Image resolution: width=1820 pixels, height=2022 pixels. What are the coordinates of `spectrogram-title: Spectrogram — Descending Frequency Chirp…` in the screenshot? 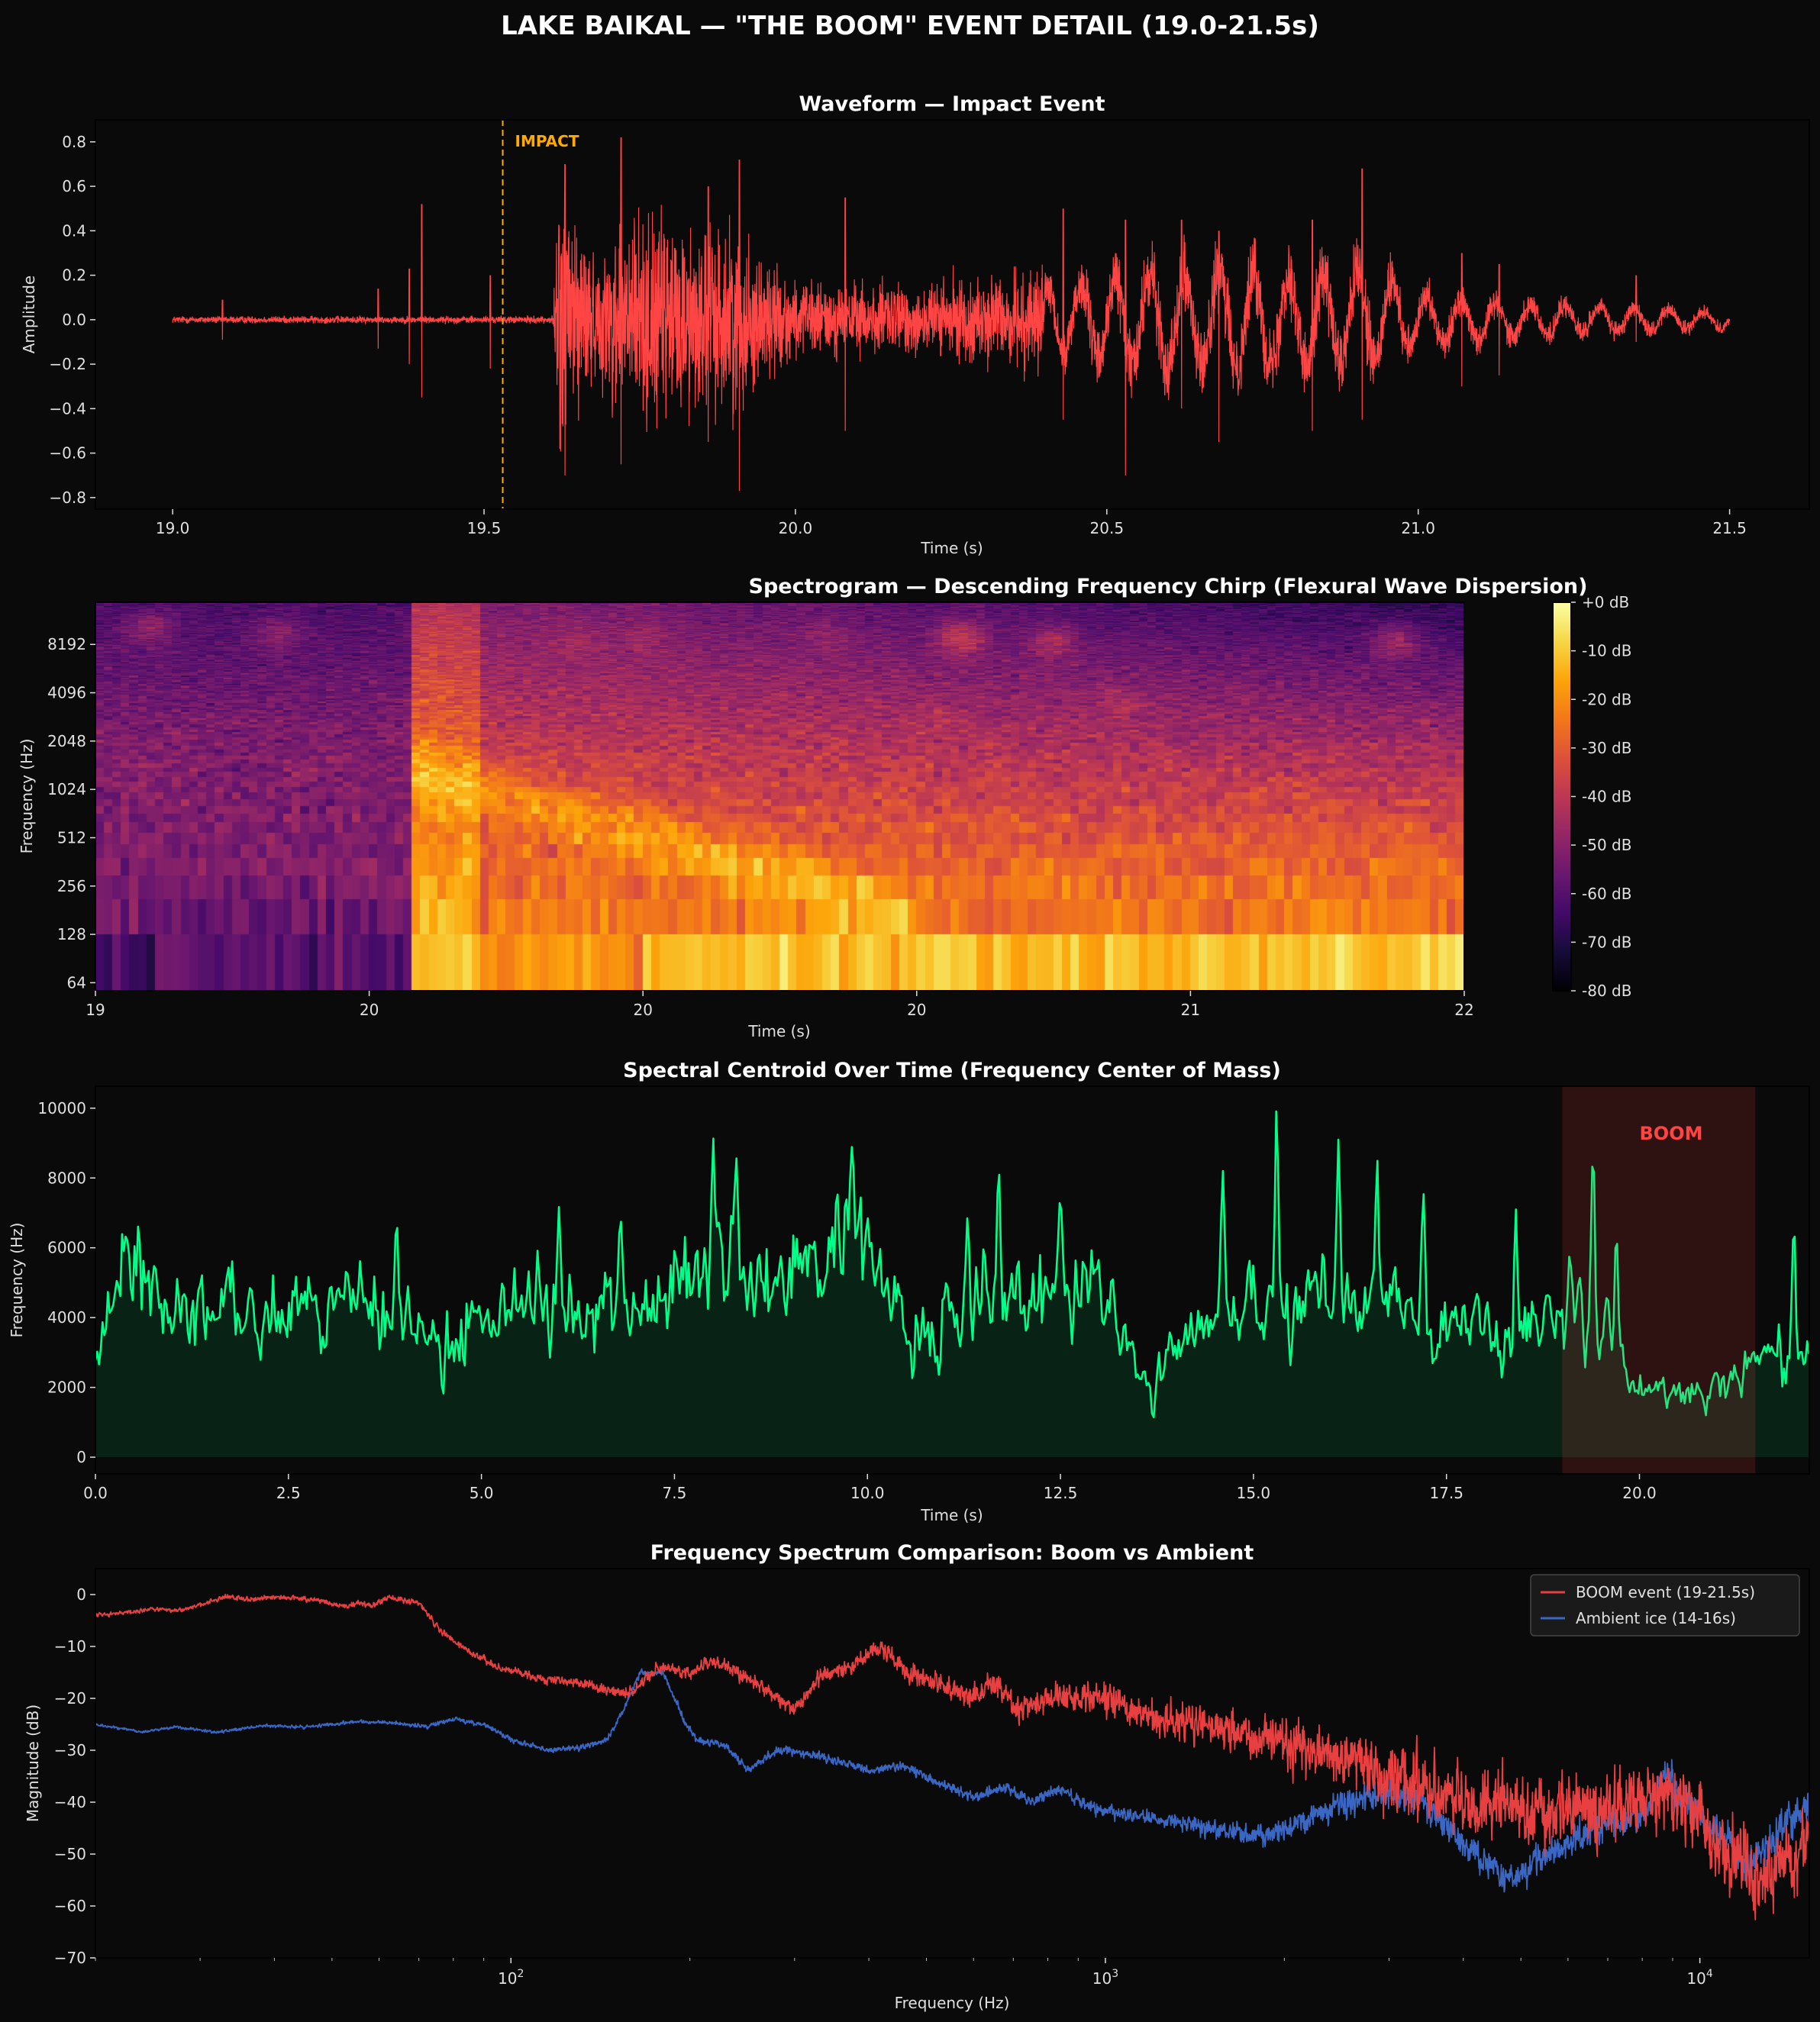 It's located at (1168, 587).